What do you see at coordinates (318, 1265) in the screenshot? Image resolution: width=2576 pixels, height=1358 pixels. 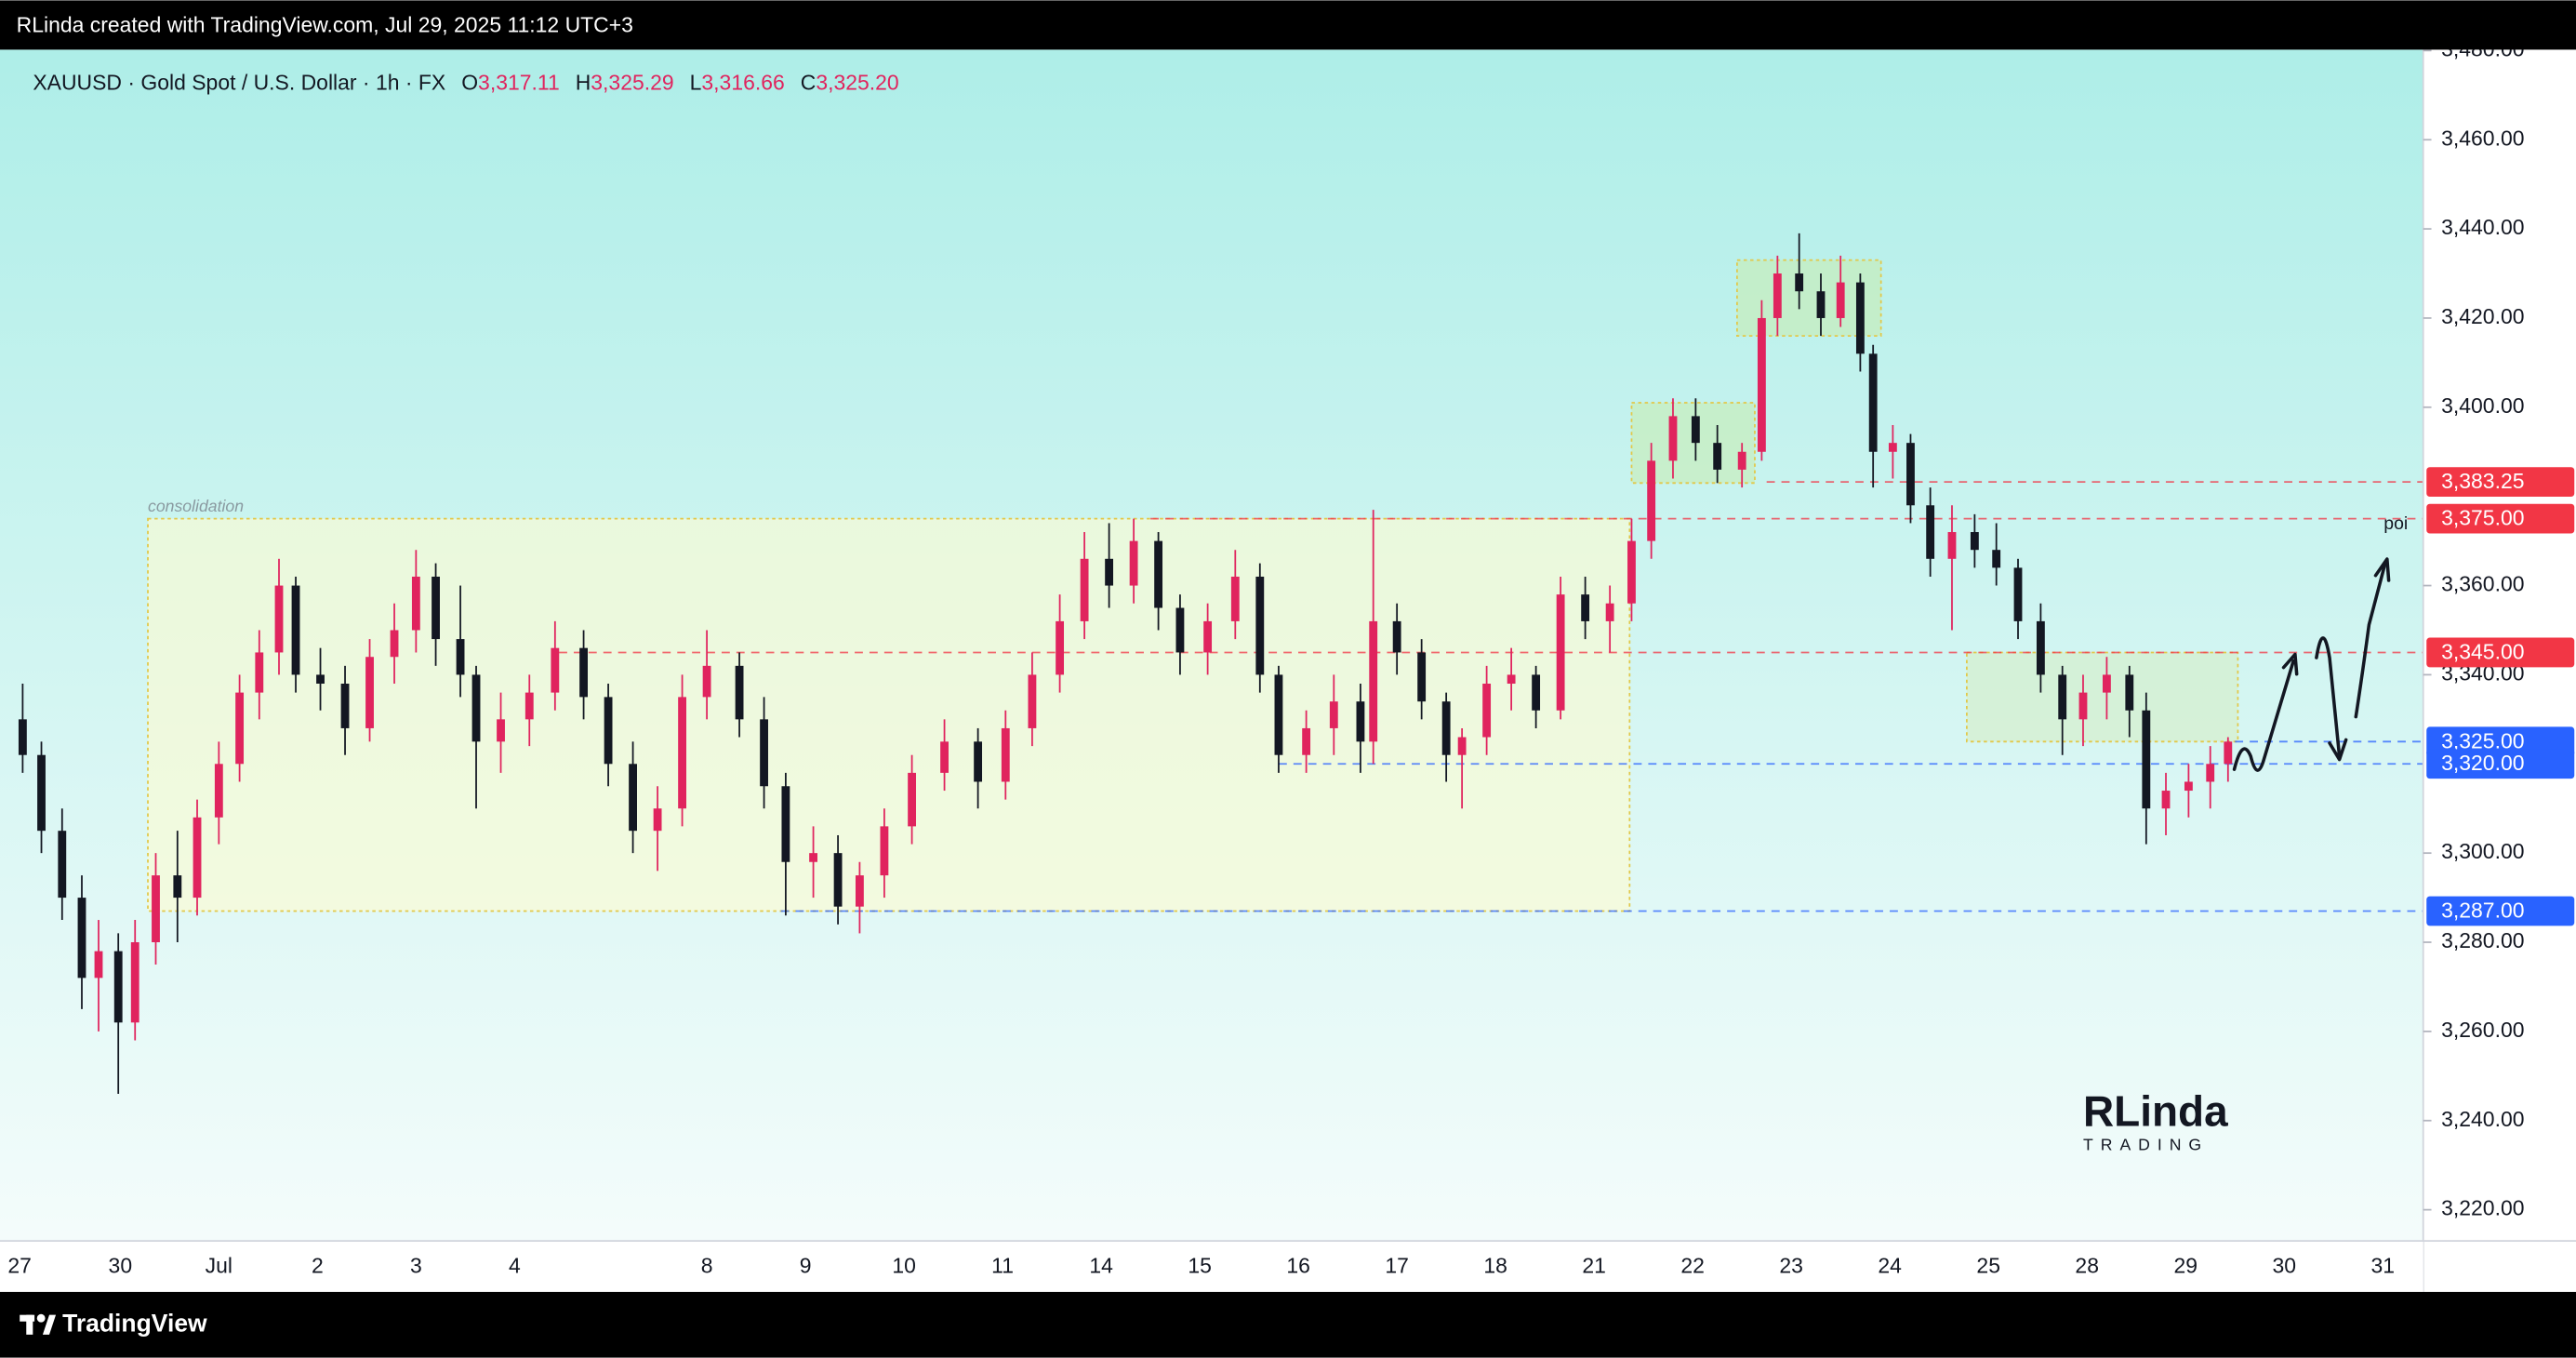 I see `x-tick-label: 2` at bounding box center [318, 1265].